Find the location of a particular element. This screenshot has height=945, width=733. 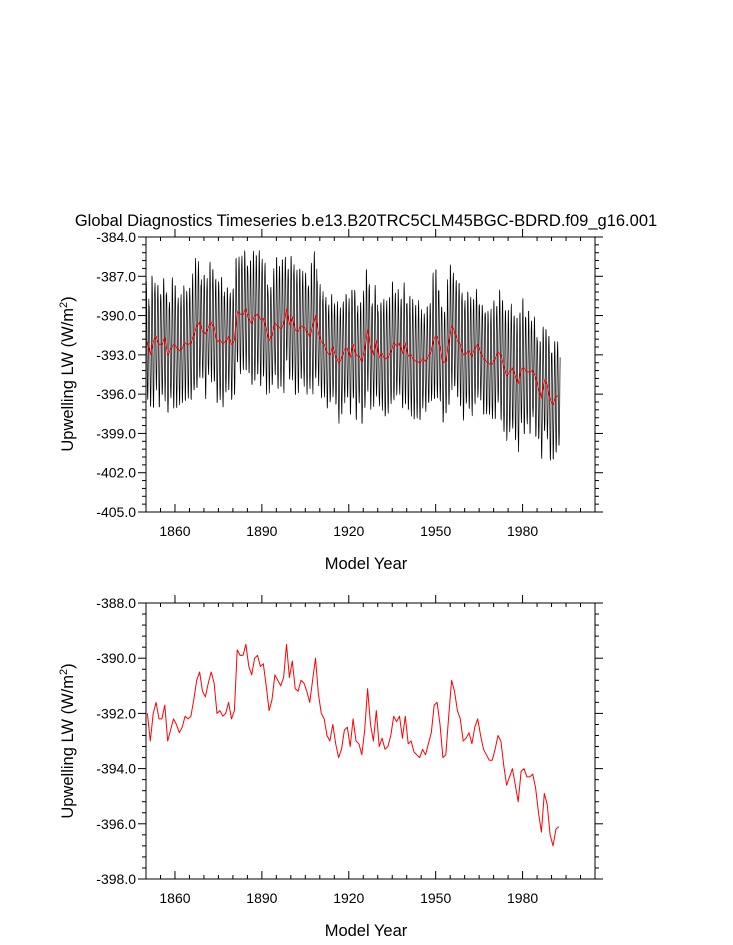

y-tick-label: -393.0 is located at coordinates (116, 355).